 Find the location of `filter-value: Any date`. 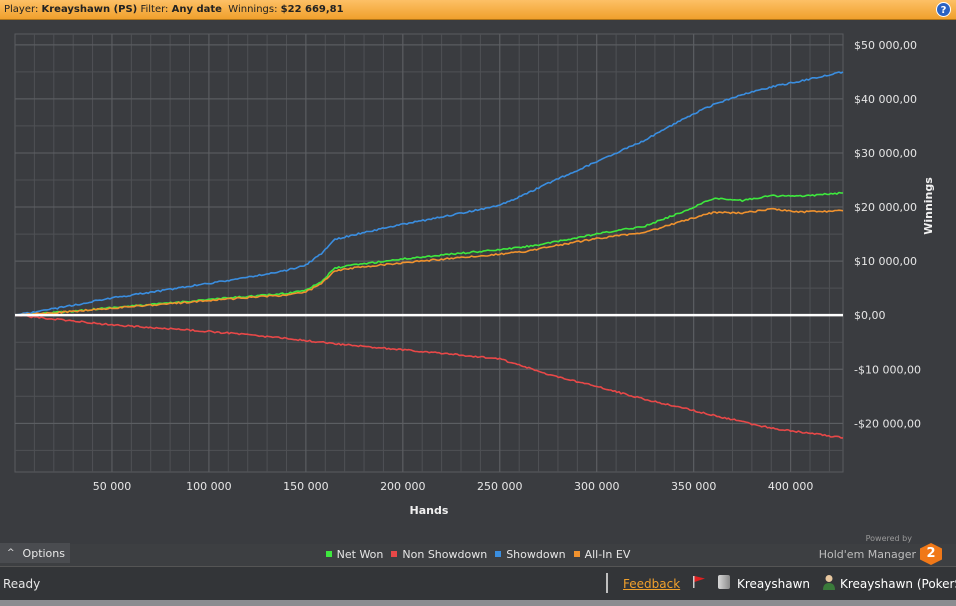

filter-value: Any date is located at coordinates (196, 9).